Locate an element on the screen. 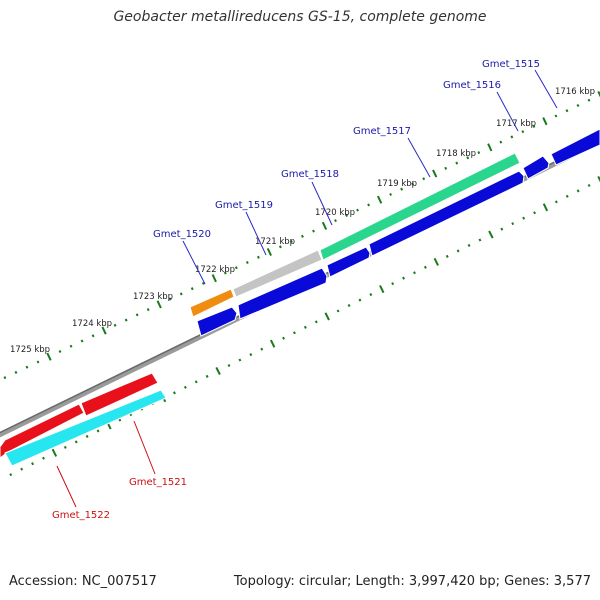 The image size is (600, 600). tick-label-1724: 1724 kbp is located at coordinates (92, 324).